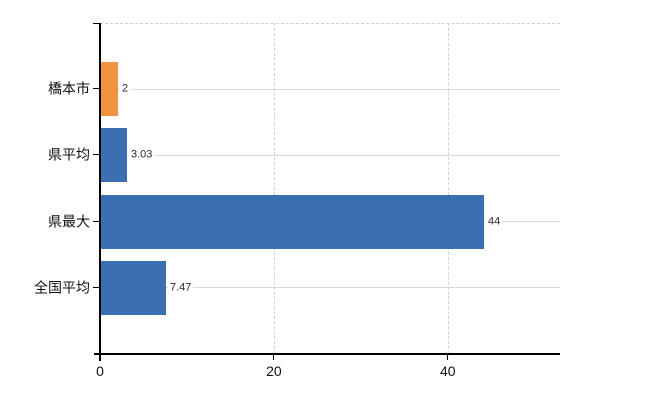 This screenshot has width=650, height=400. Describe the element at coordinates (494, 222) in the screenshot. I see `bar-value-label: 44` at that location.